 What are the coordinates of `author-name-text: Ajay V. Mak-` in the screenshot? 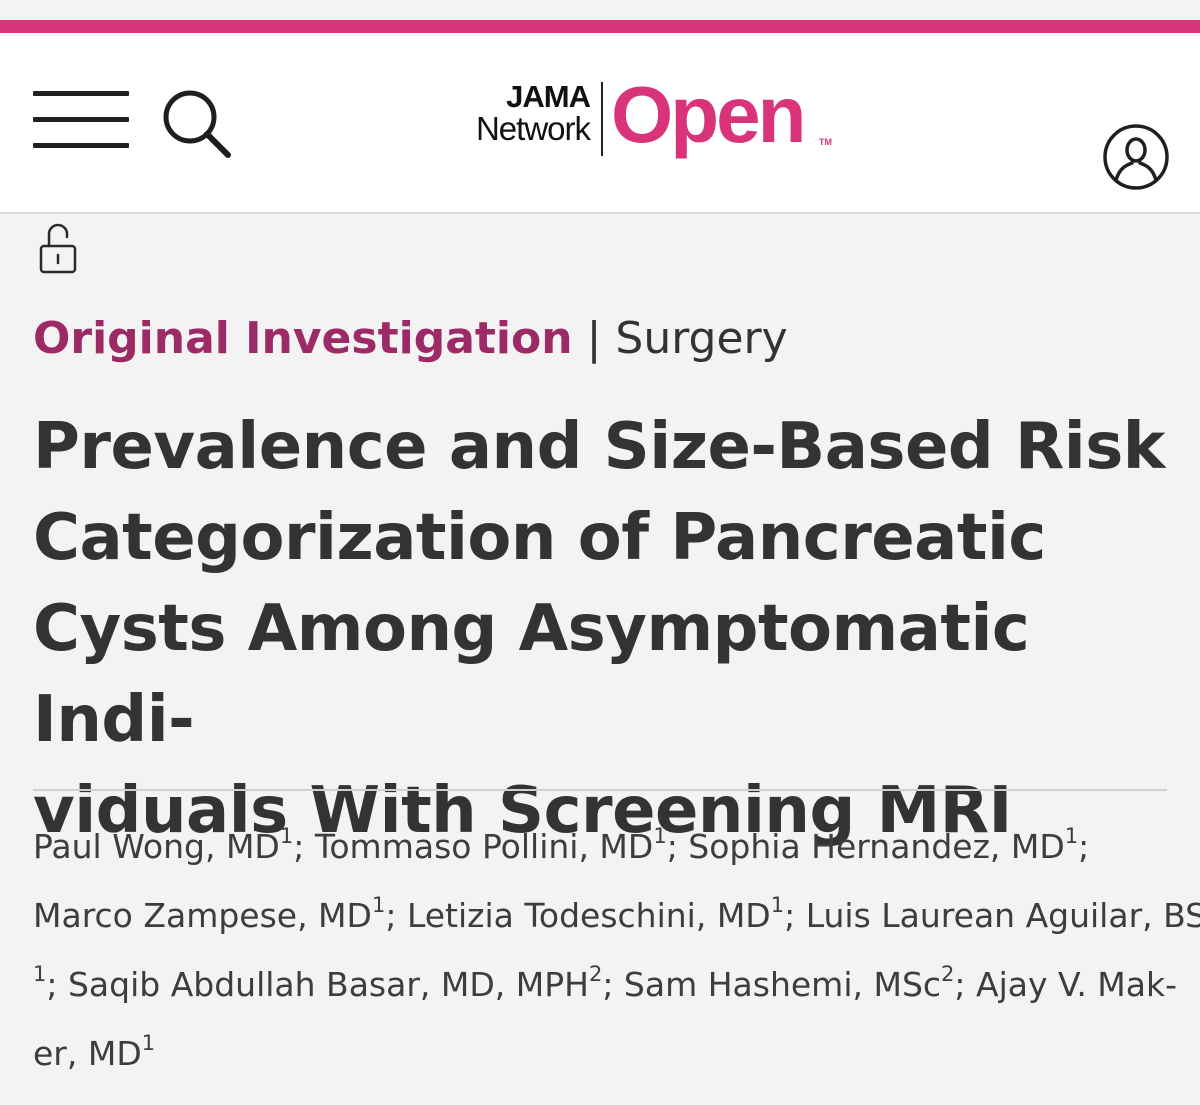 It's located at (1077, 984).